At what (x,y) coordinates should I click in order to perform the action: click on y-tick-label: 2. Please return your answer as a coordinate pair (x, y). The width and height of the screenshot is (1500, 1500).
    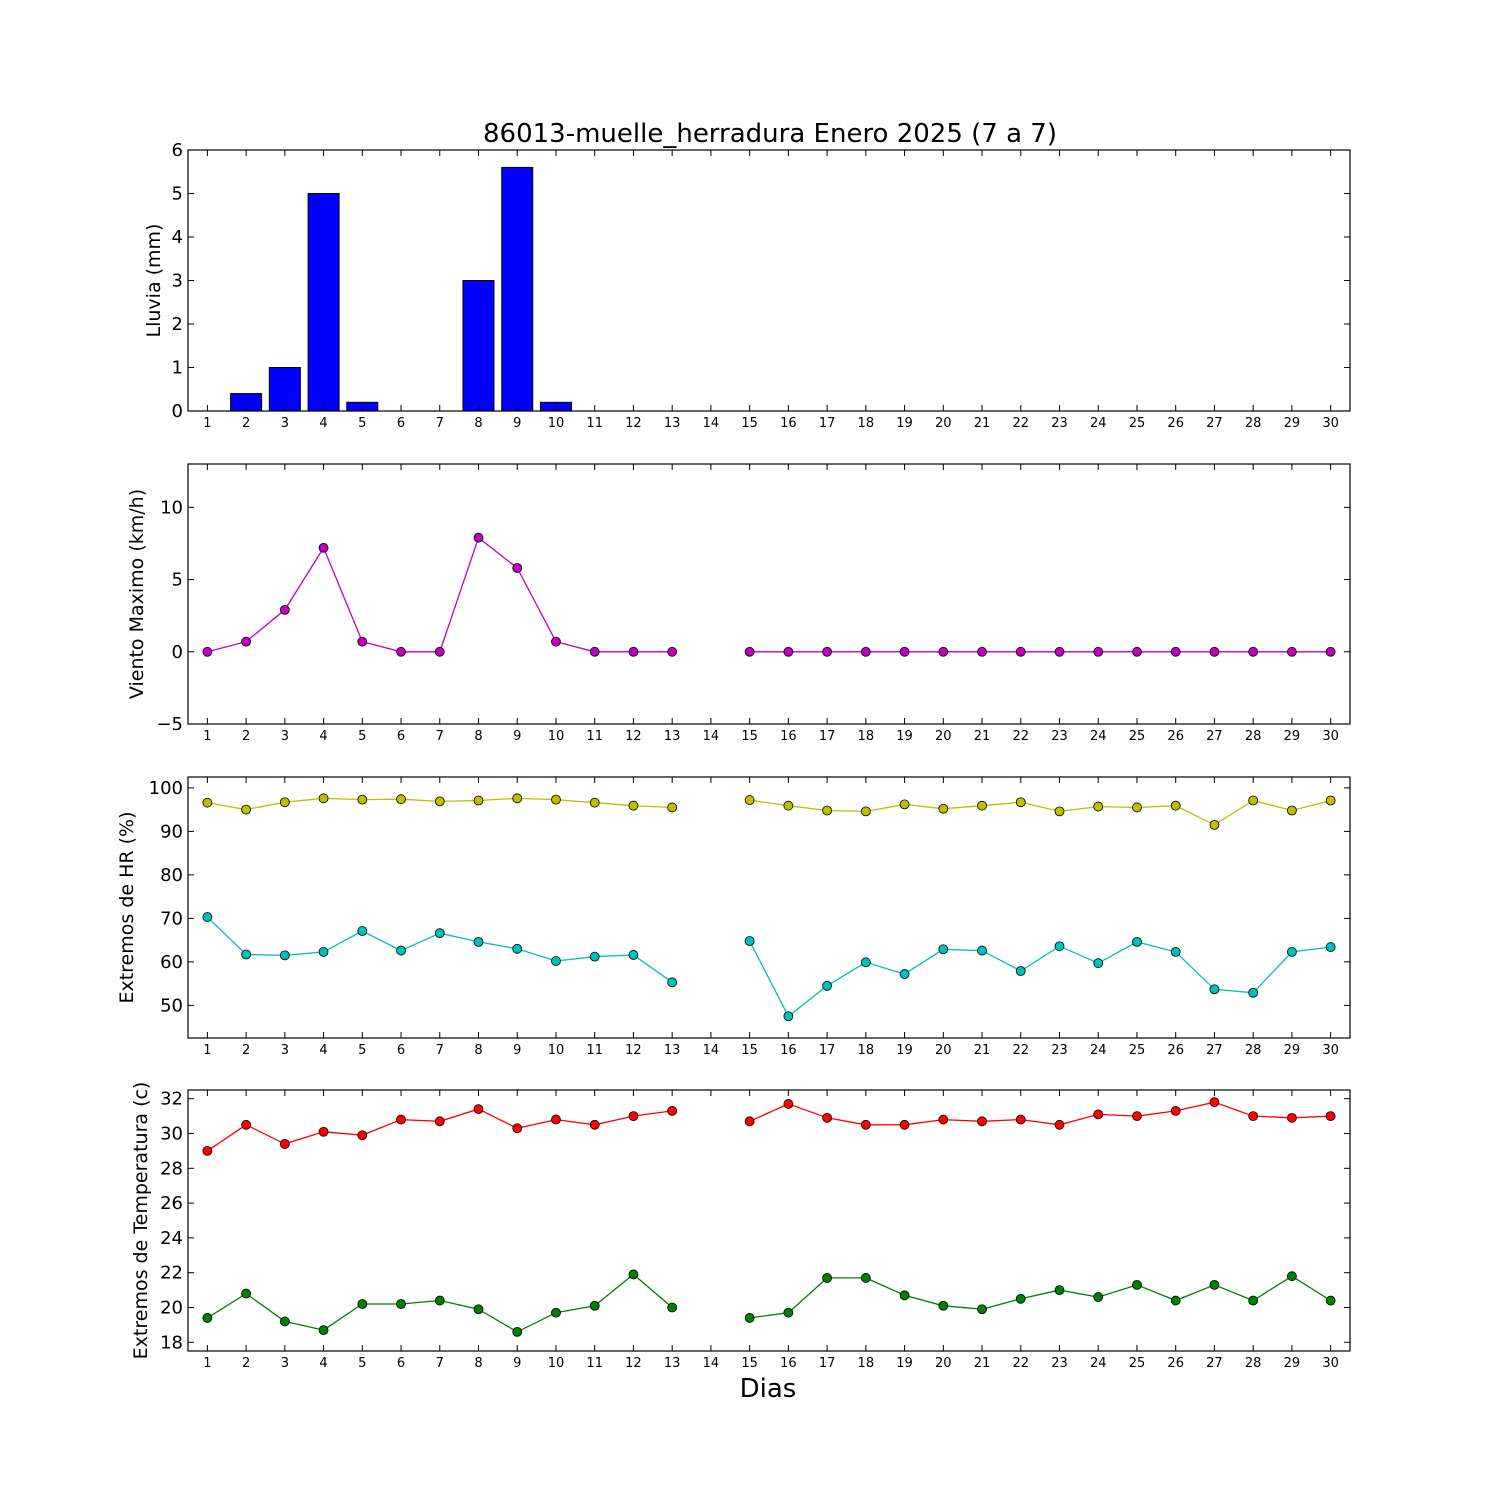
    Looking at the image, I should click on (177, 324).